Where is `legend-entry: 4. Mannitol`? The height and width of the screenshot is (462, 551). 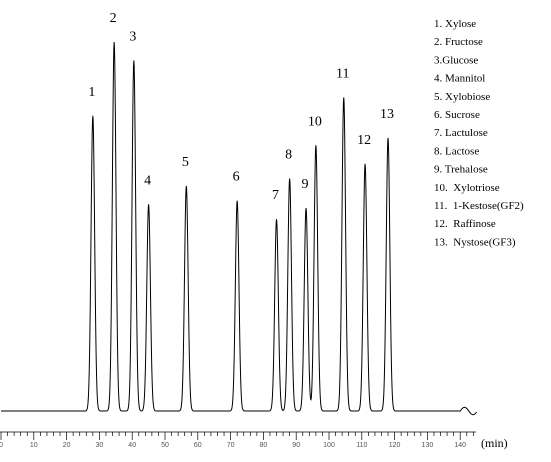
legend-entry: 4. Mannitol is located at coordinates (459, 79).